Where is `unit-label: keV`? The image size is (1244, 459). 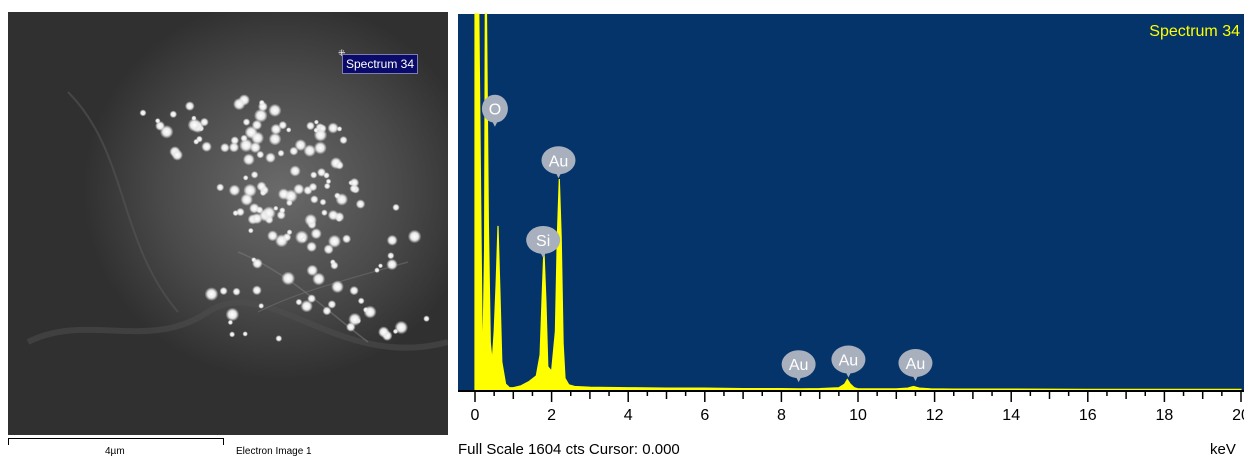
unit-label: keV is located at coordinates (1223, 449).